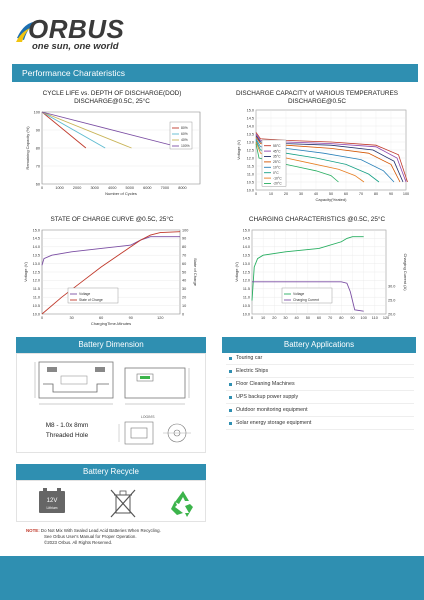  I want to click on y-tick-label: 11.5, so click(36, 289).